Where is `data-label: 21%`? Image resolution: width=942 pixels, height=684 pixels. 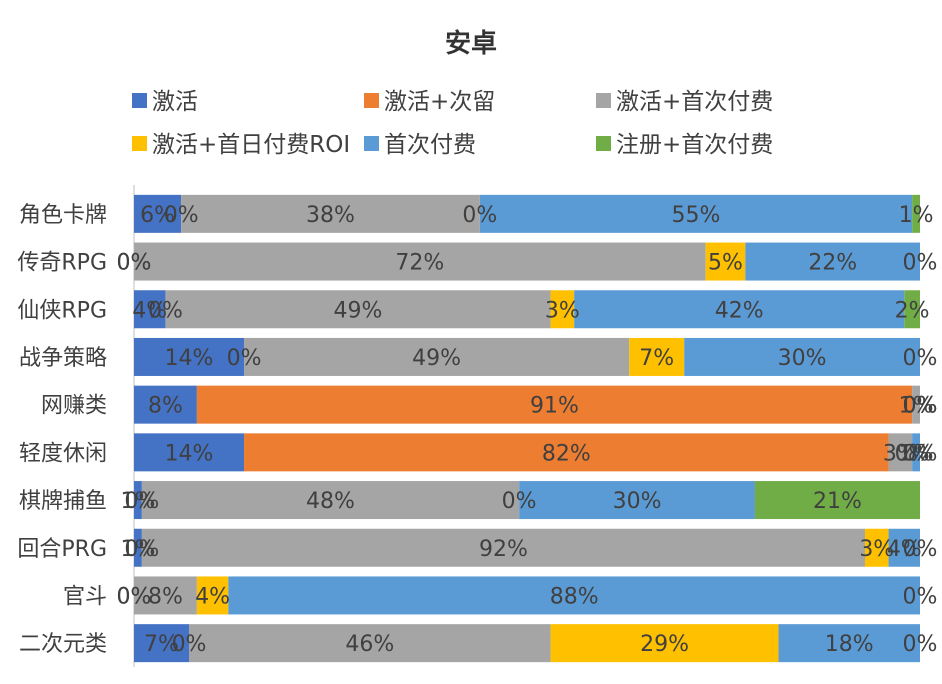 data-label: 21% is located at coordinates (837, 501).